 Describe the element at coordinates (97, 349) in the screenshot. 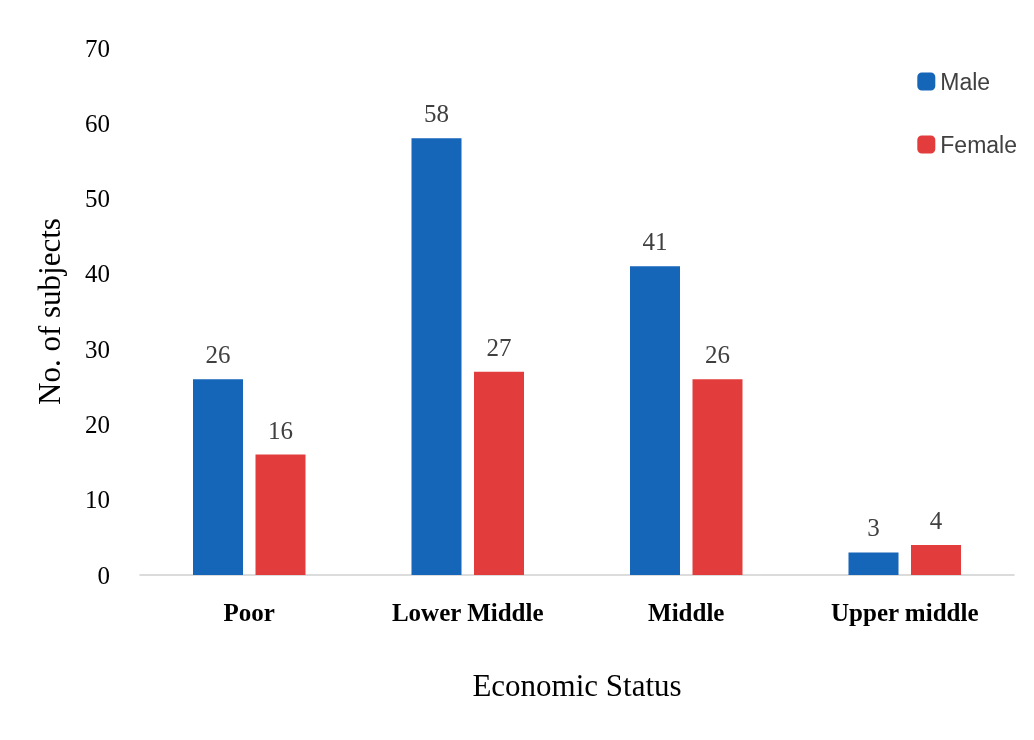

I see `y-tick-label: 30` at that location.